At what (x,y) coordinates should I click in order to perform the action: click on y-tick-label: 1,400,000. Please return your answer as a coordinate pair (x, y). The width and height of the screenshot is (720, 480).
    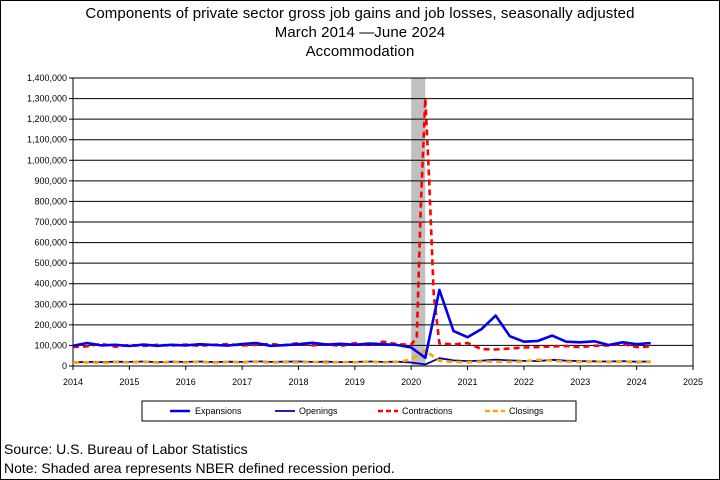
    Looking at the image, I should click on (47, 78).